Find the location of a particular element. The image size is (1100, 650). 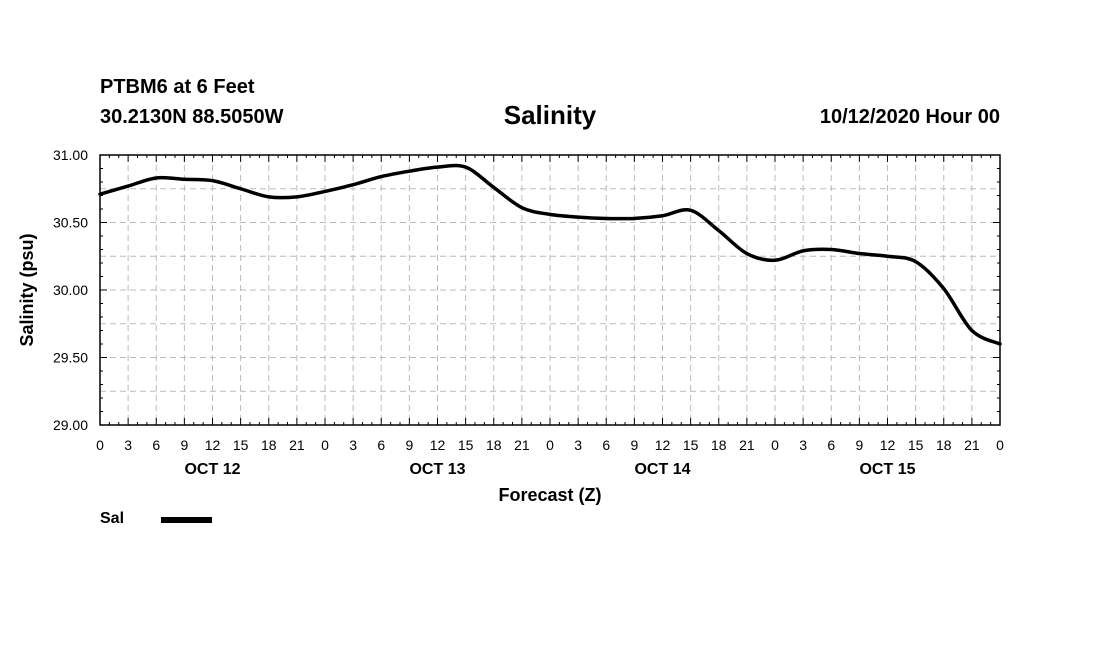

day-label: OCT 12 is located at coordinates (212, 469).